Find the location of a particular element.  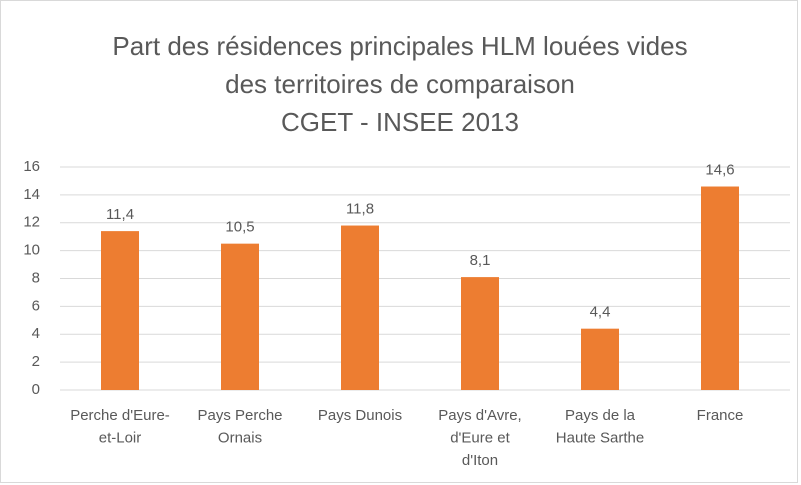

y-tick-label: 10 is located at coordinates (31, 250).